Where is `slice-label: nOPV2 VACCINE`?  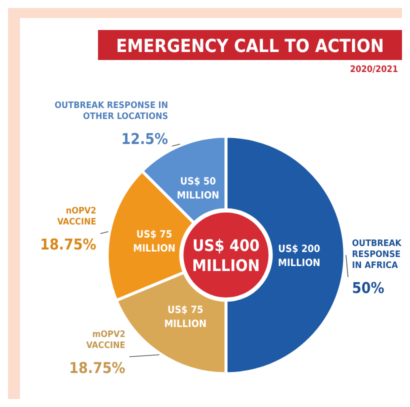 slice-label: nOPV2 VACCINE is located at coordinates (76, 217).